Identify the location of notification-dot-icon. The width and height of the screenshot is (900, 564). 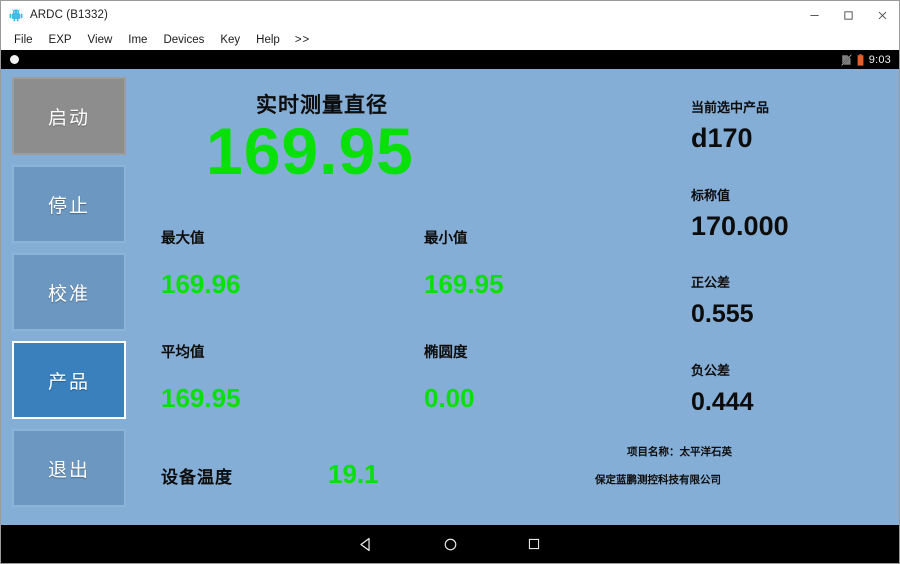
(14, 59).